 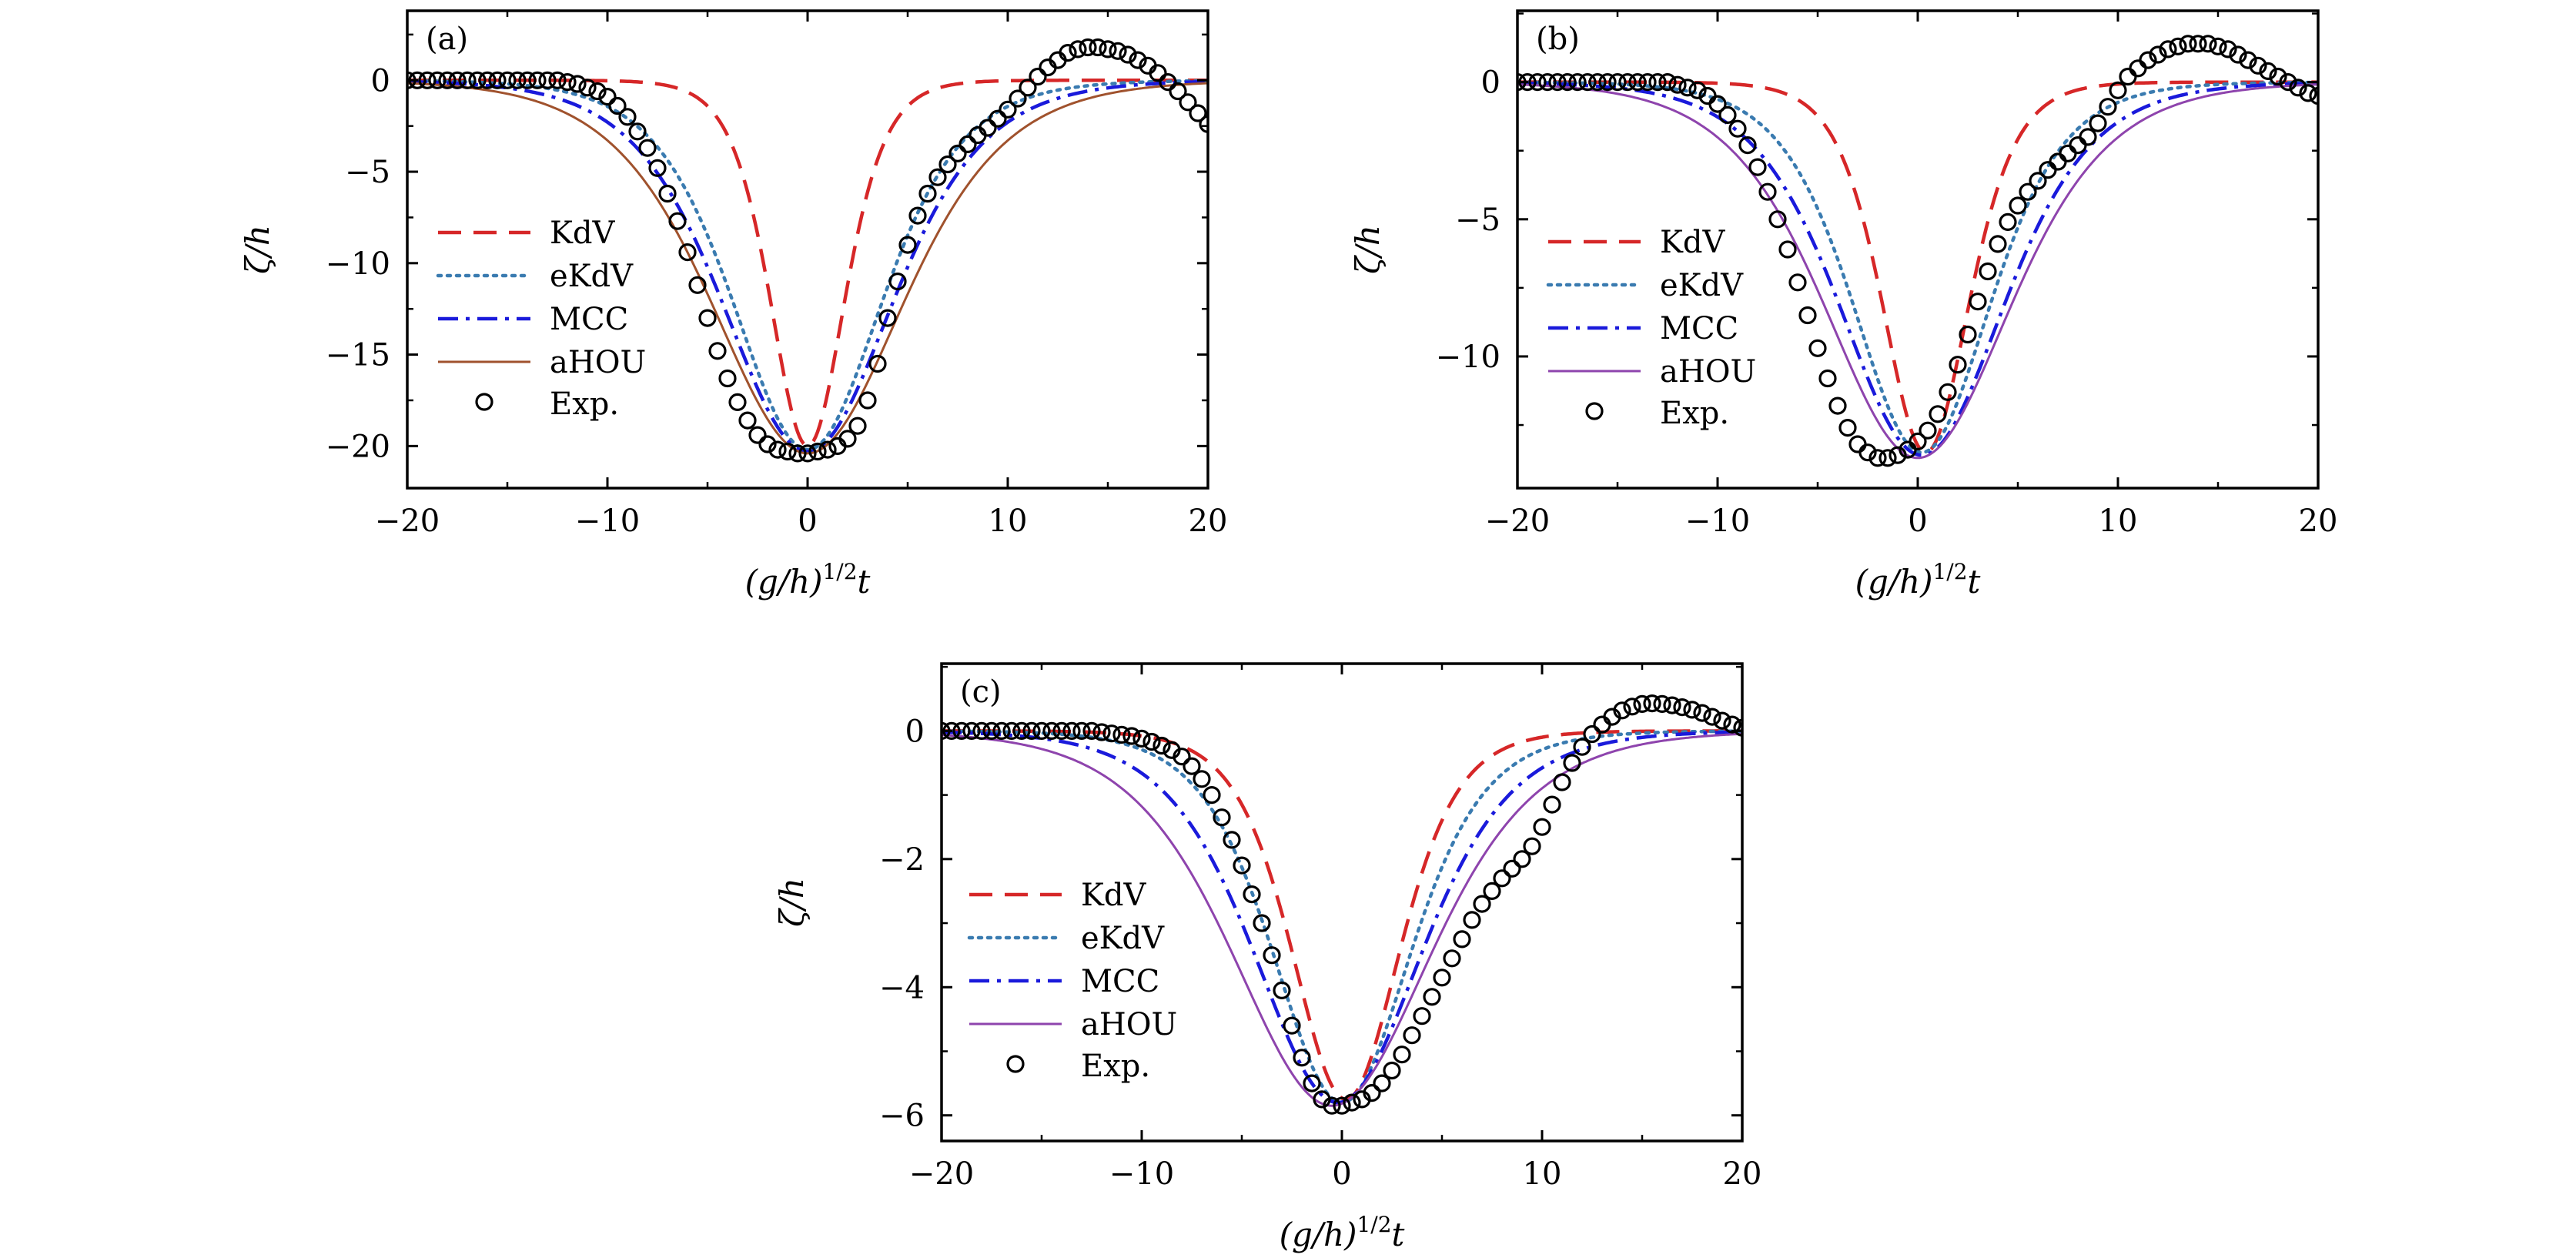 I want to click on x-tick-label: −20, so click(x=408, y=521).